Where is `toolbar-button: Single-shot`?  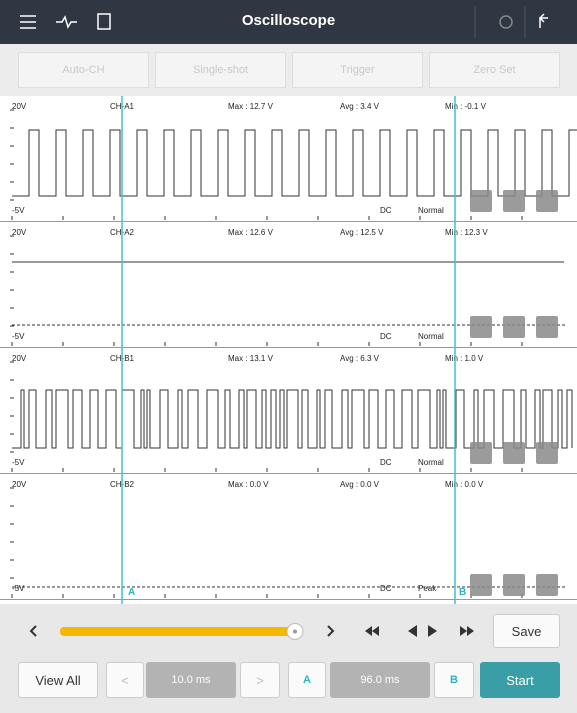
toolbar-button: Single-shot is located at coordinates (220, 70).